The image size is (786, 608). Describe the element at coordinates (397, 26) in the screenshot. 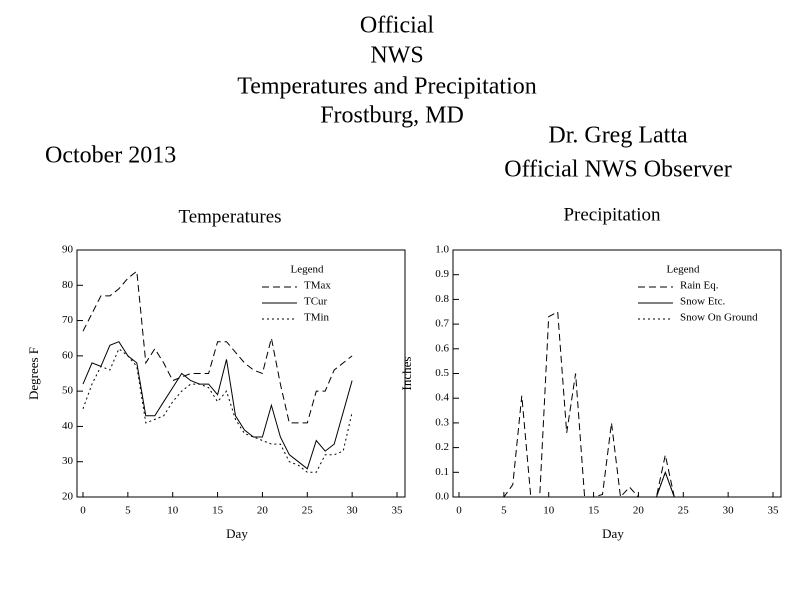

I see `header-line: Official` at that location.